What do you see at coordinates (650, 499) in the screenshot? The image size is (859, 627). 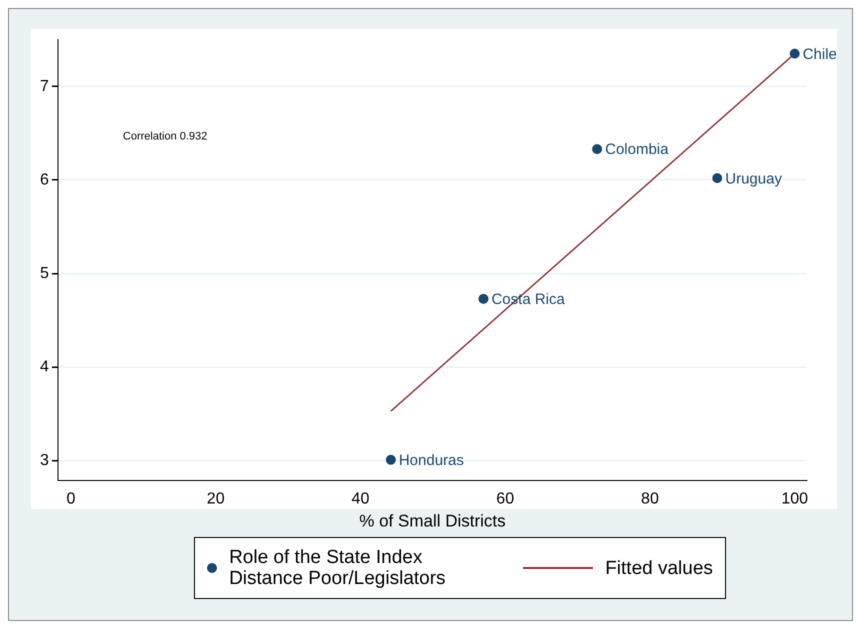 I see `x-tick-label: 80` at bounding box center [650, 499].